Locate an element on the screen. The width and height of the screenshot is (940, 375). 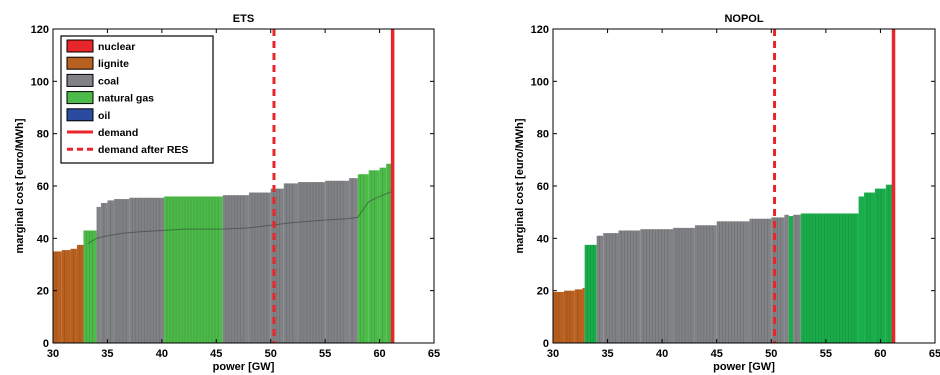
legend-label: oil is located at coordinates (104, 116).